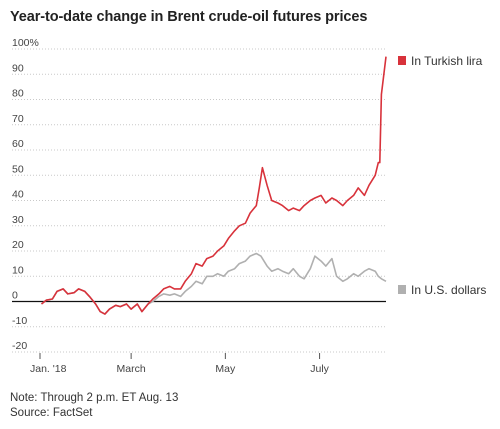 This screenshot has height=429, width=500. What do you see at coordinates (213, 283) in the screenshot?
I see `series-line-in-u-s-dollars` at bounding box center [213, 283].